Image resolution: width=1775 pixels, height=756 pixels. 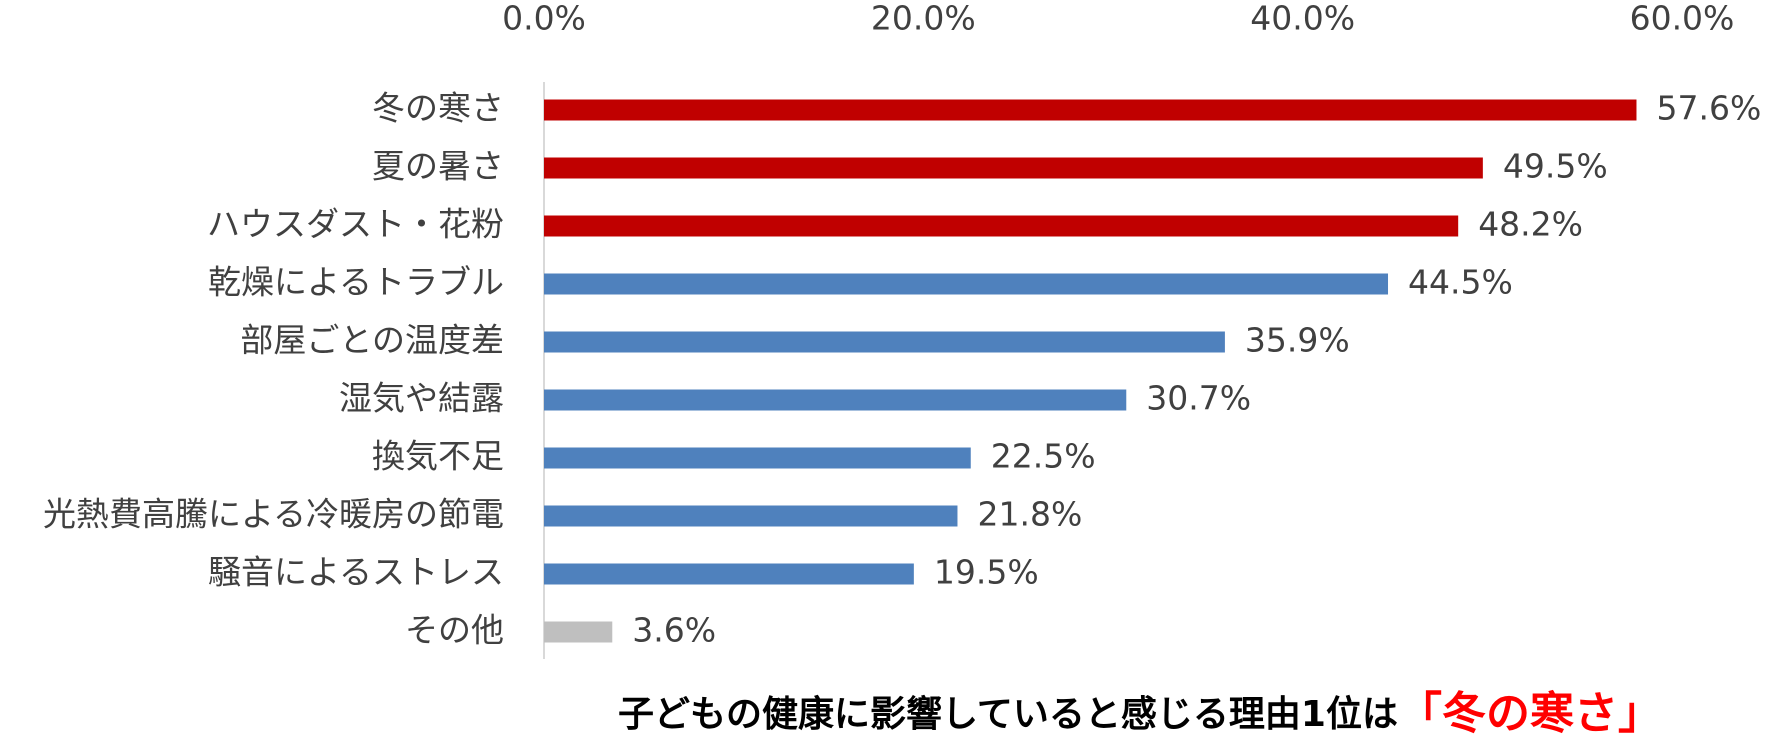 I want to click on y-tick-label: 夏の暑さ, so click(x=438, y=166).